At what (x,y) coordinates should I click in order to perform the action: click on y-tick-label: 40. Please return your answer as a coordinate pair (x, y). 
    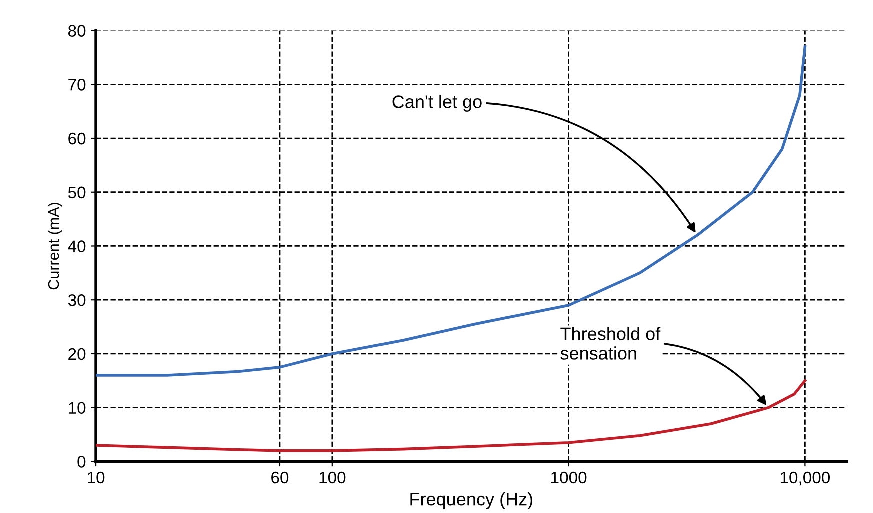
    Looking at the image, I should click on (77, 246).